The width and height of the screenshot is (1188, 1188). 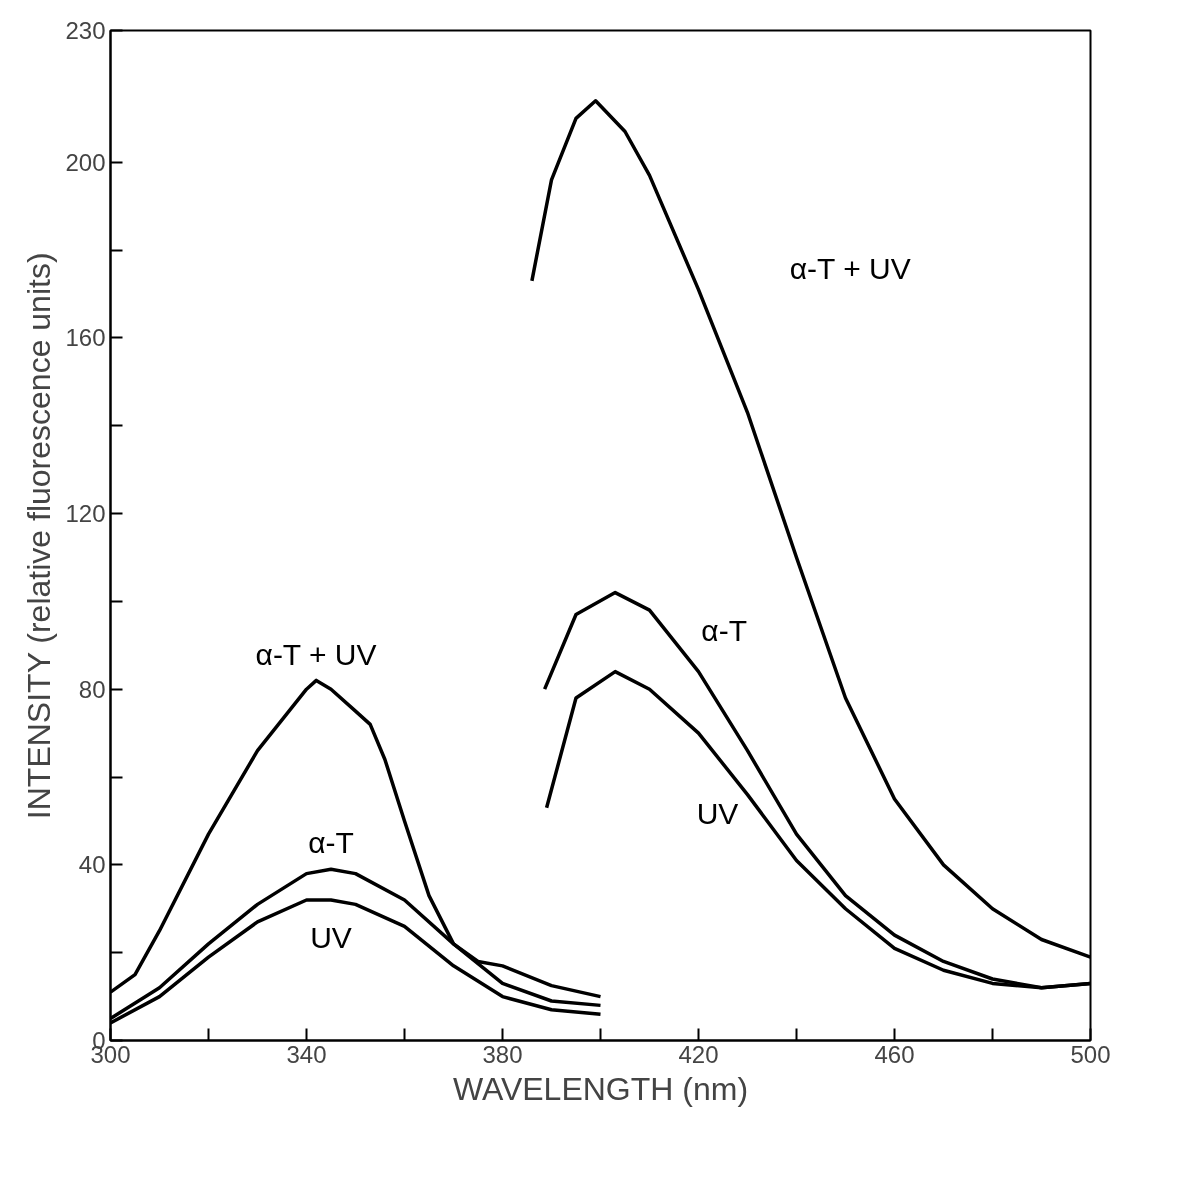 I want to click on x-tick-label: 500, so click(x=1090, y=1054).